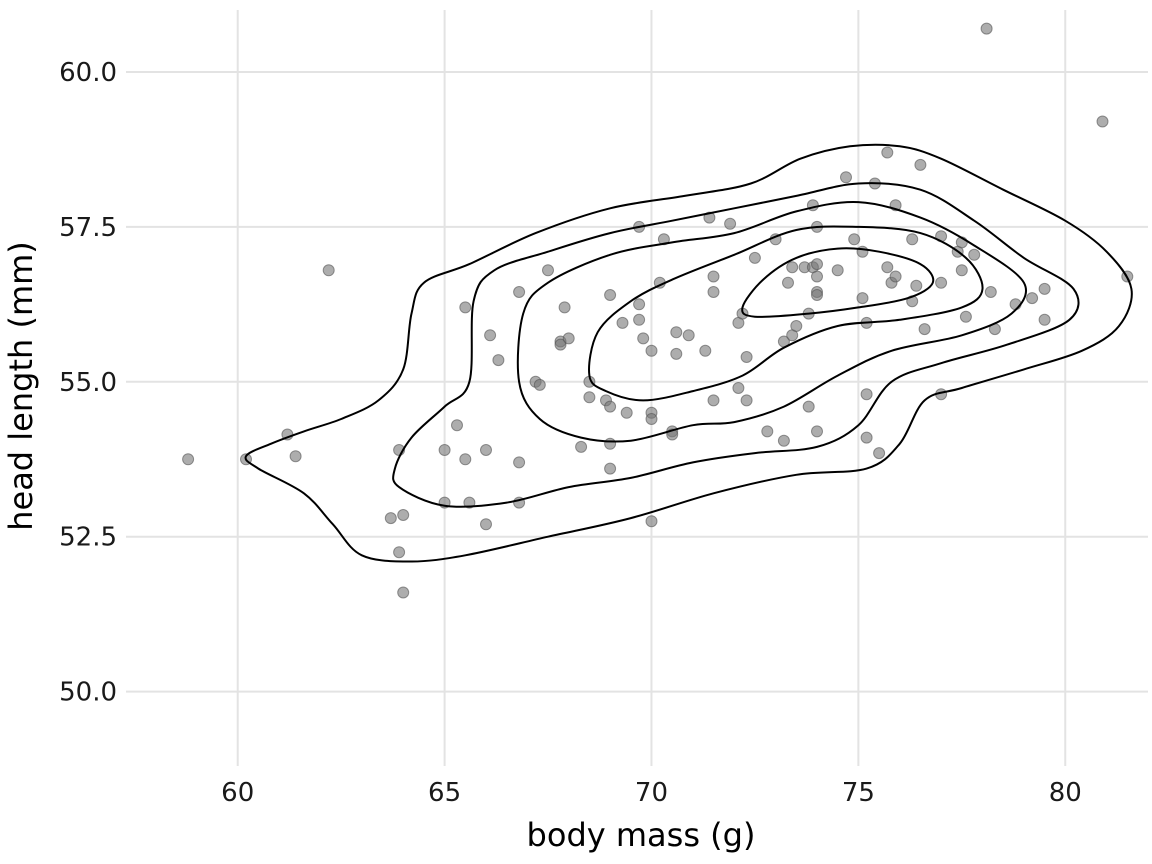 The image size is (1152, 864). I want to click on x-tick-label: 65, so click(444, 793).